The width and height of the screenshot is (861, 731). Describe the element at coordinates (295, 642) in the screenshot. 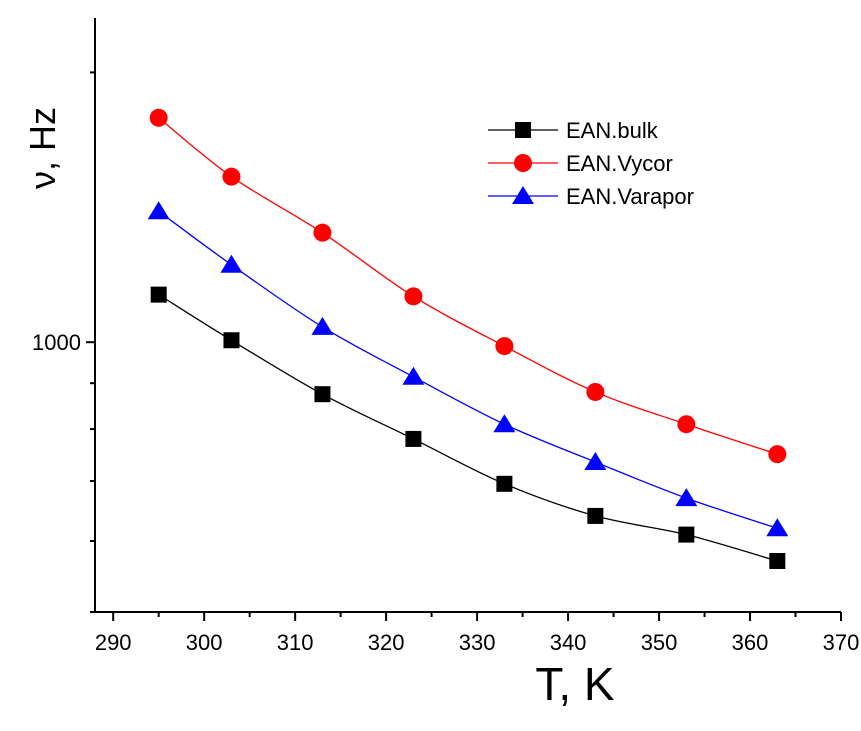

I see `x-tick-label: 310` at that location.